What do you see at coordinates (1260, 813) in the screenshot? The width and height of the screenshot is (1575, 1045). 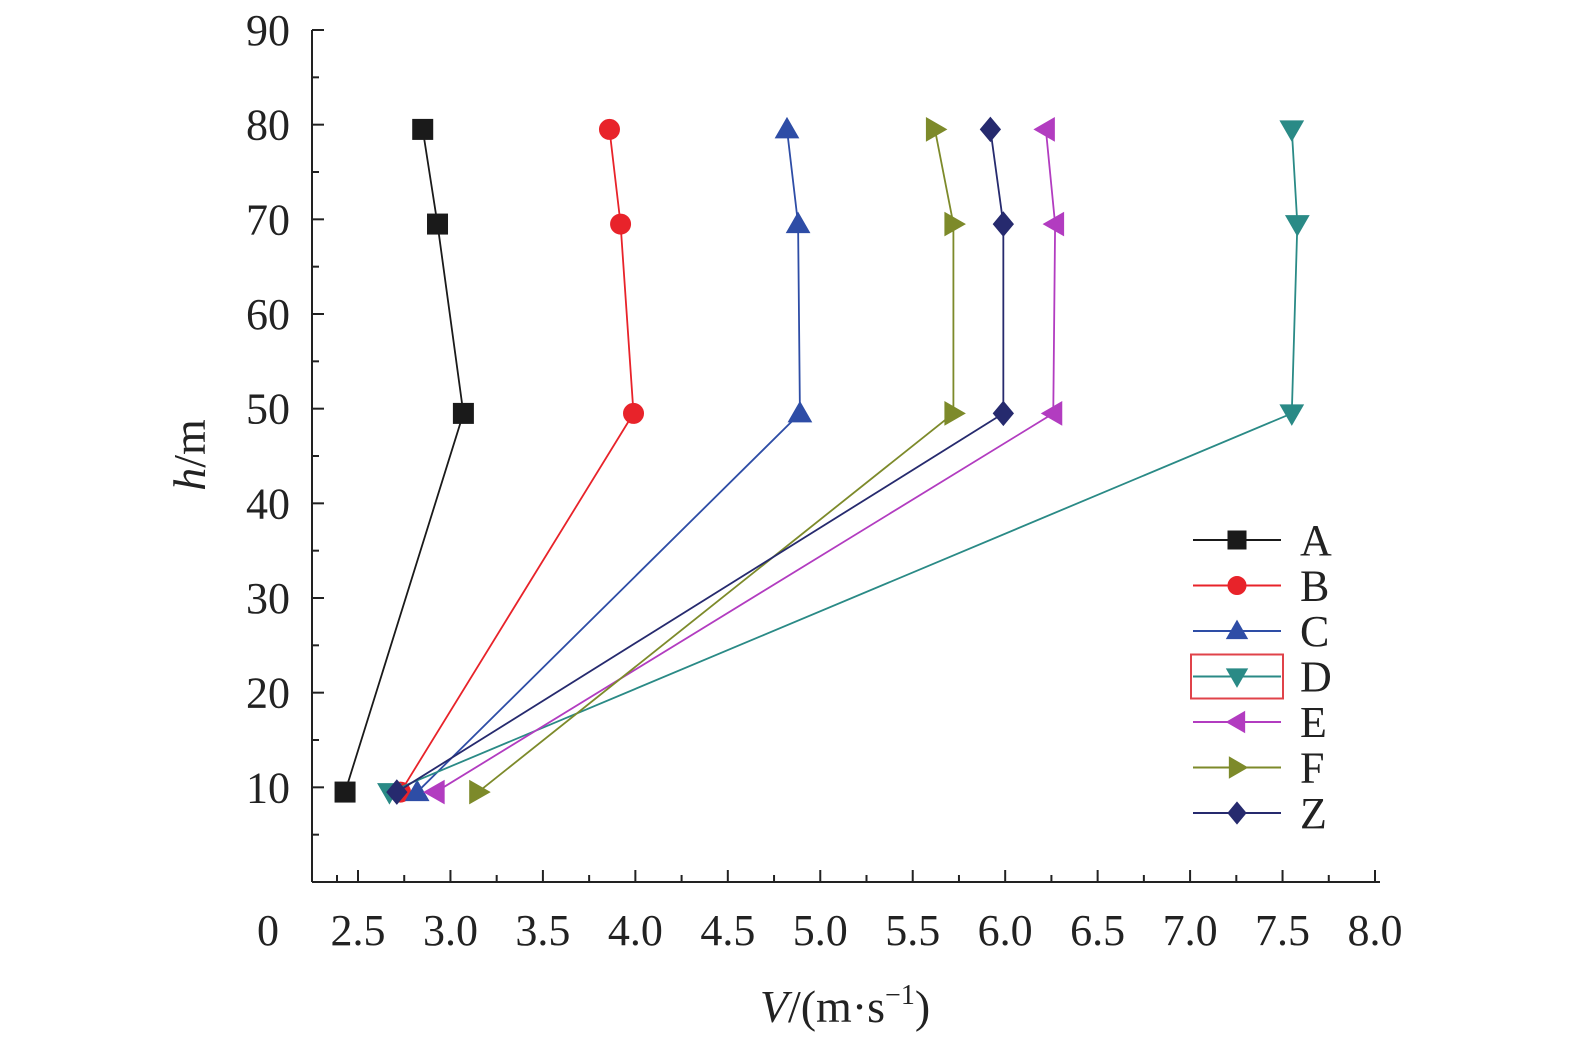 I see `legend-item-z: Z` at bounding box center [1260, 813].